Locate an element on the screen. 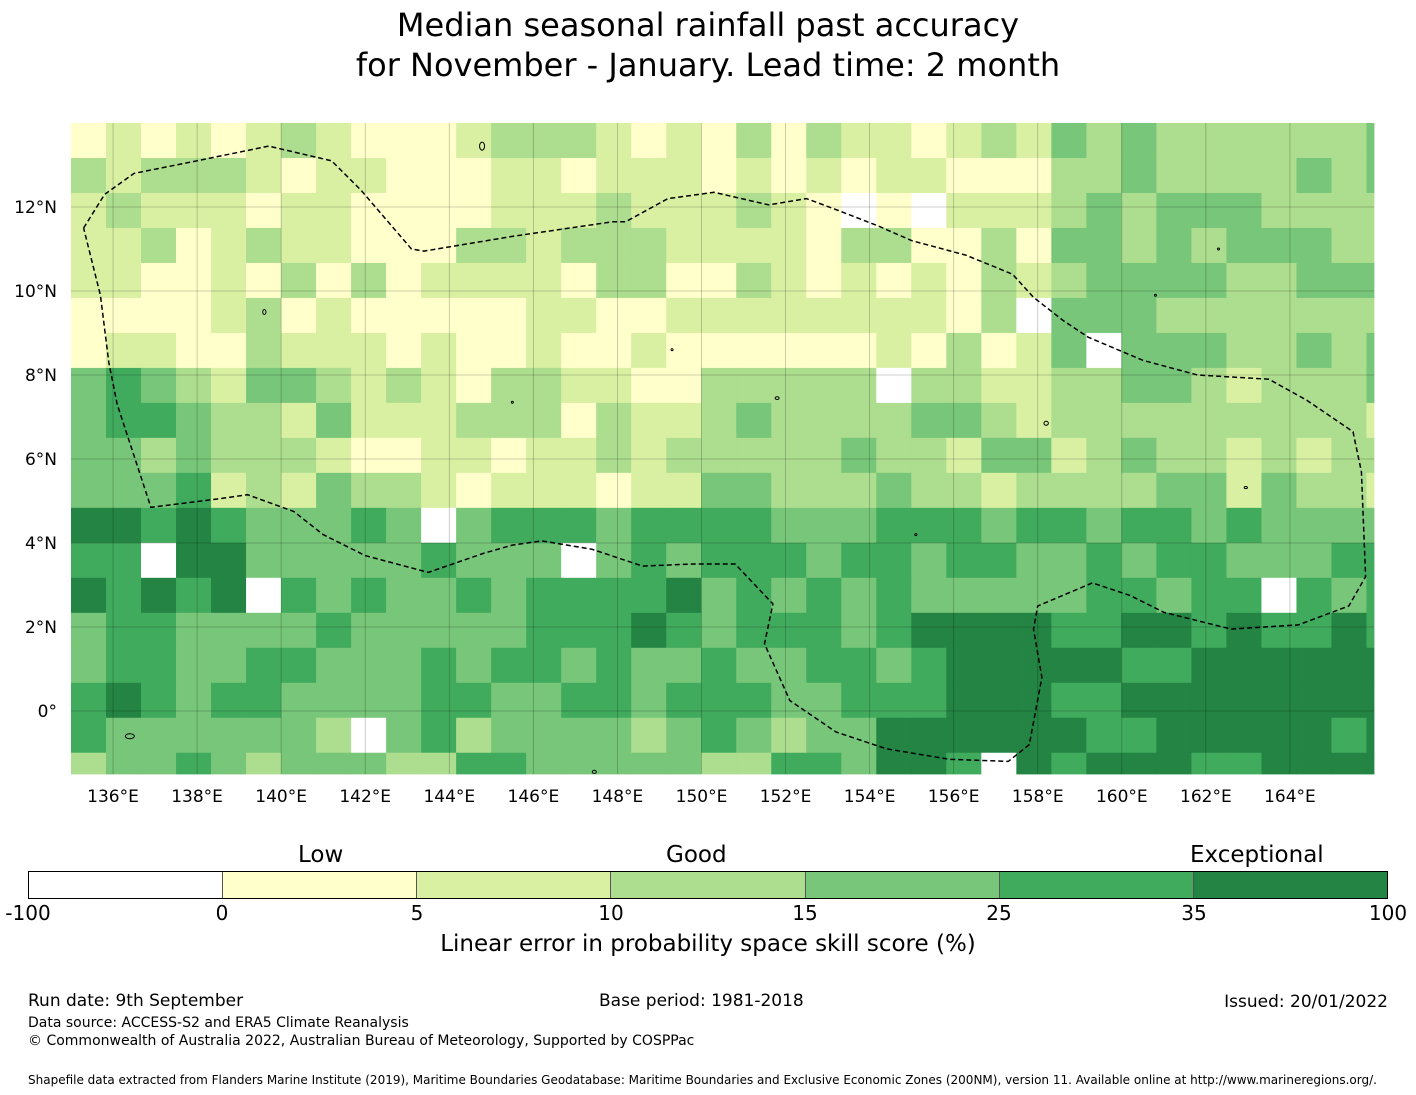 Image resolution: width=1416 pixels, height=1095 pixels. colorbar-tick: 100 is located at coordinates (1388, 913).